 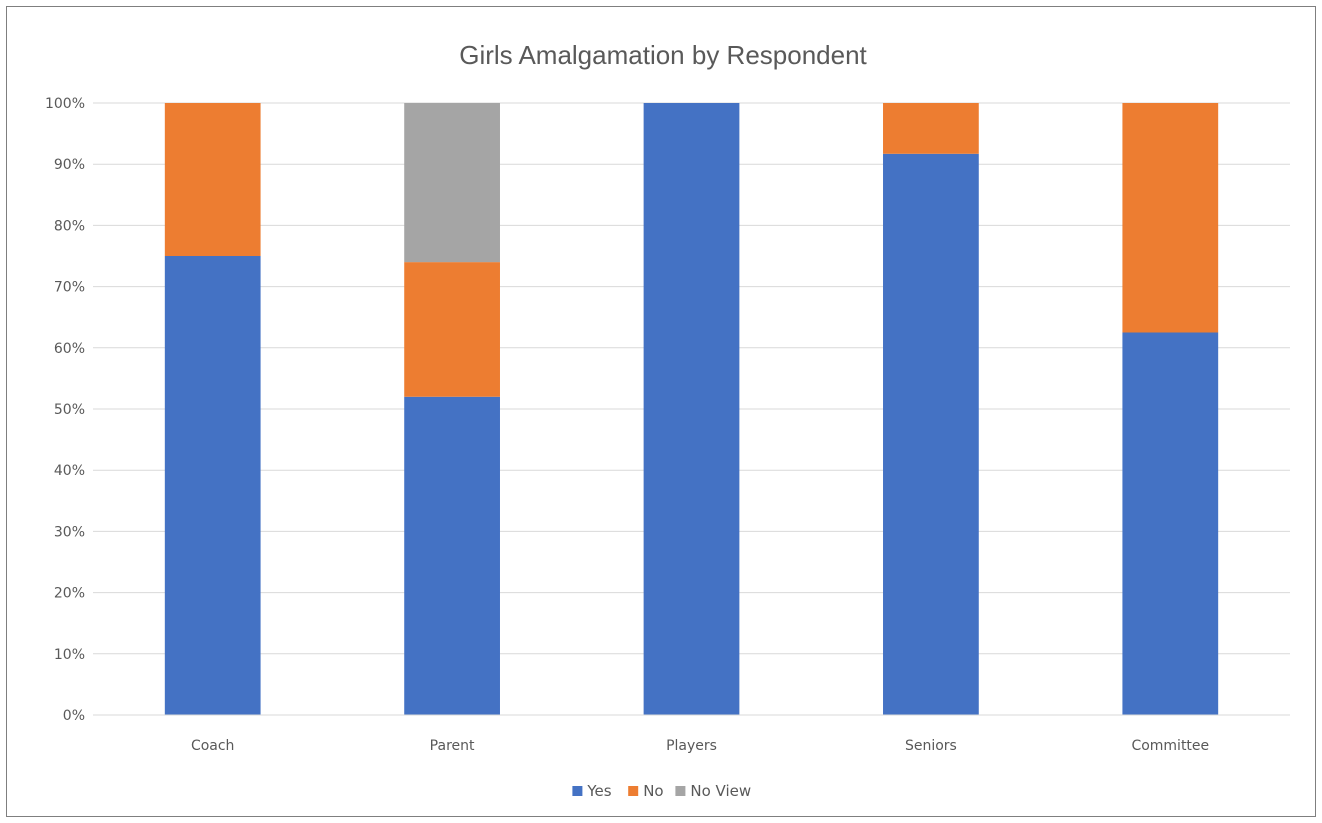 What do you see at coordinates (74, 716) in the screenshot?
I see `y-tick-label: 0%` at bounding box center [74, 716].